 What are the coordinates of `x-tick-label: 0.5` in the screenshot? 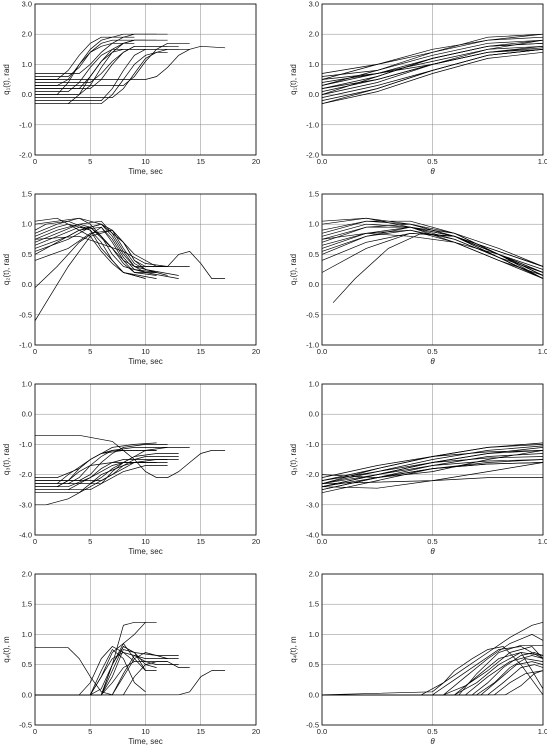 It's located at (432, 161).